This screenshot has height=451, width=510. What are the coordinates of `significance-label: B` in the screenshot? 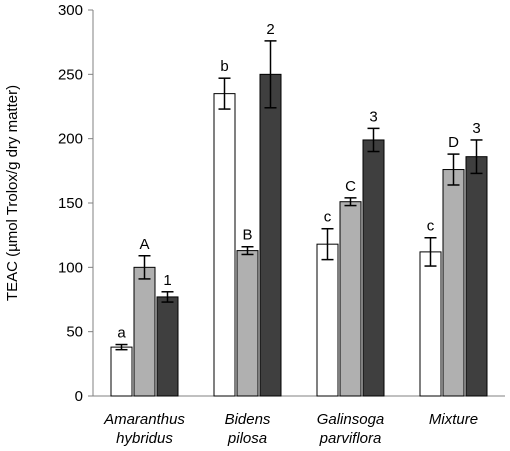 It's located at (247, 235).